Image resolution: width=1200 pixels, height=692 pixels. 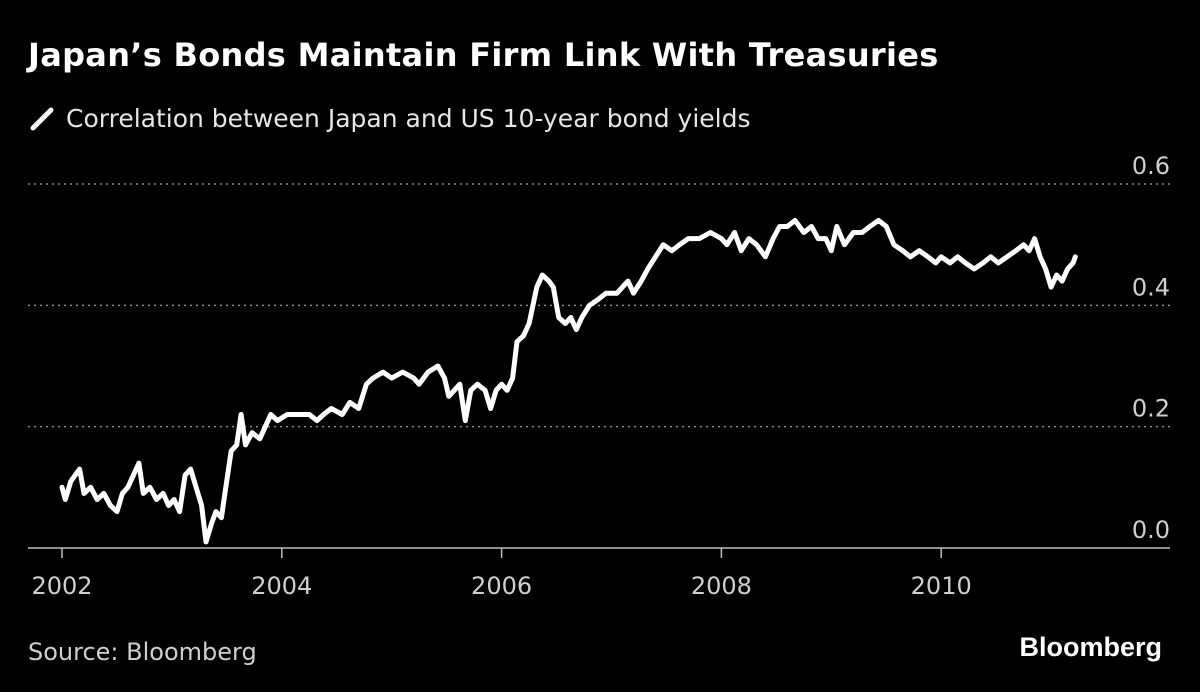 What do you see at coordinates (1090, 647) in the screenshot?
I see `bloomberg-logo: Bloomberg` at bounding box center [1090, 647].